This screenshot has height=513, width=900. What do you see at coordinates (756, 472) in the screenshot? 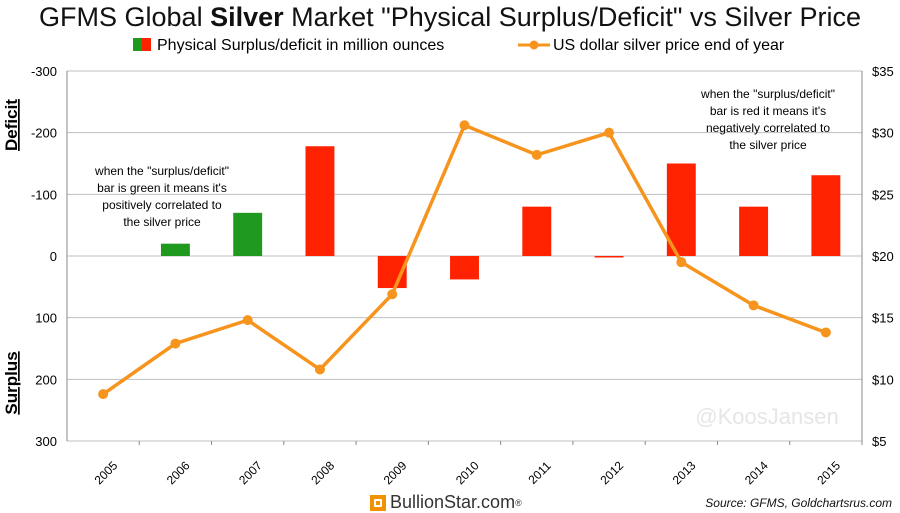
I see `x-tick-label: 2014` at bounding box center [756, 472].